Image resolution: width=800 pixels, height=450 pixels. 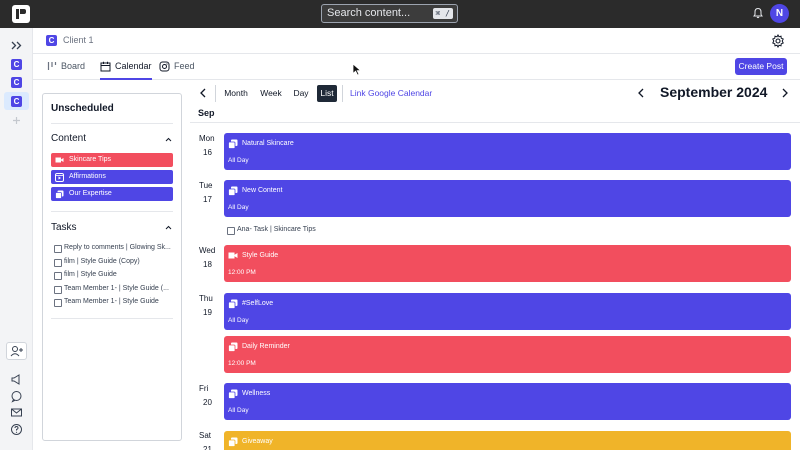 I want to click on day-of-week: Fri, so click(x=204, y=388).